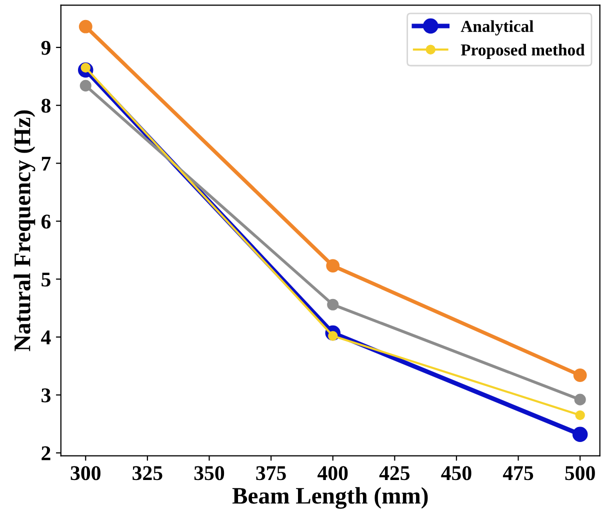 Image resolution: width=609 pixels, height=515 pixels. Describe the element at coordinates (45, 47) in the screenshot. I see `y-tick-label: 9` at that location.